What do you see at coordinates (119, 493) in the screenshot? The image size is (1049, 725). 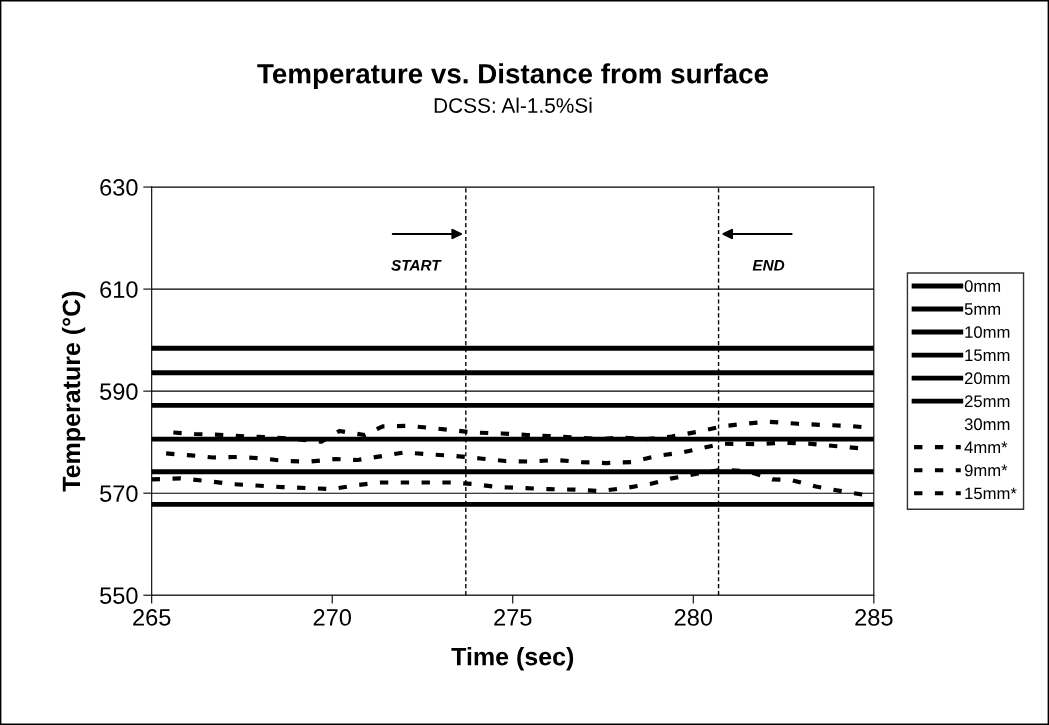 I see `y-tick-label: 570` at bounding box center [119, 493].